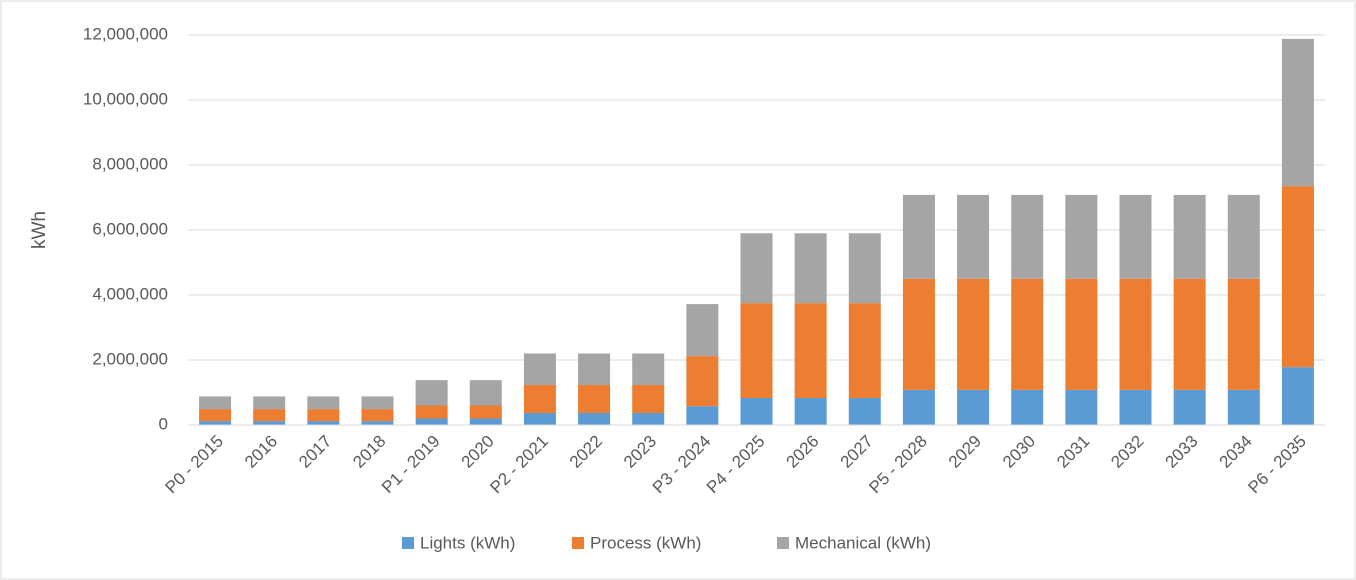 This screenshot has width=1356, height=580. What do you see at coordinates (125, 33) in the screenshot?
I see `y-tick-label: 12,000,000` at bounding box center [125, 33].